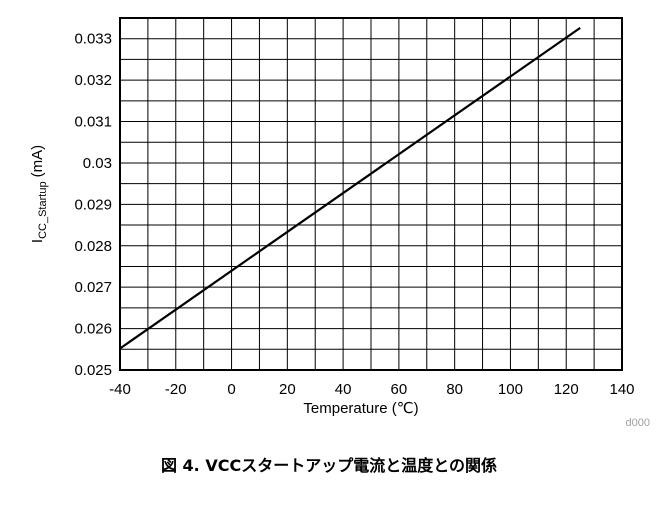  Describe the element at coordinates (93, 287) in the screenshot. I see `y-tick-label: 0.027` at that location.